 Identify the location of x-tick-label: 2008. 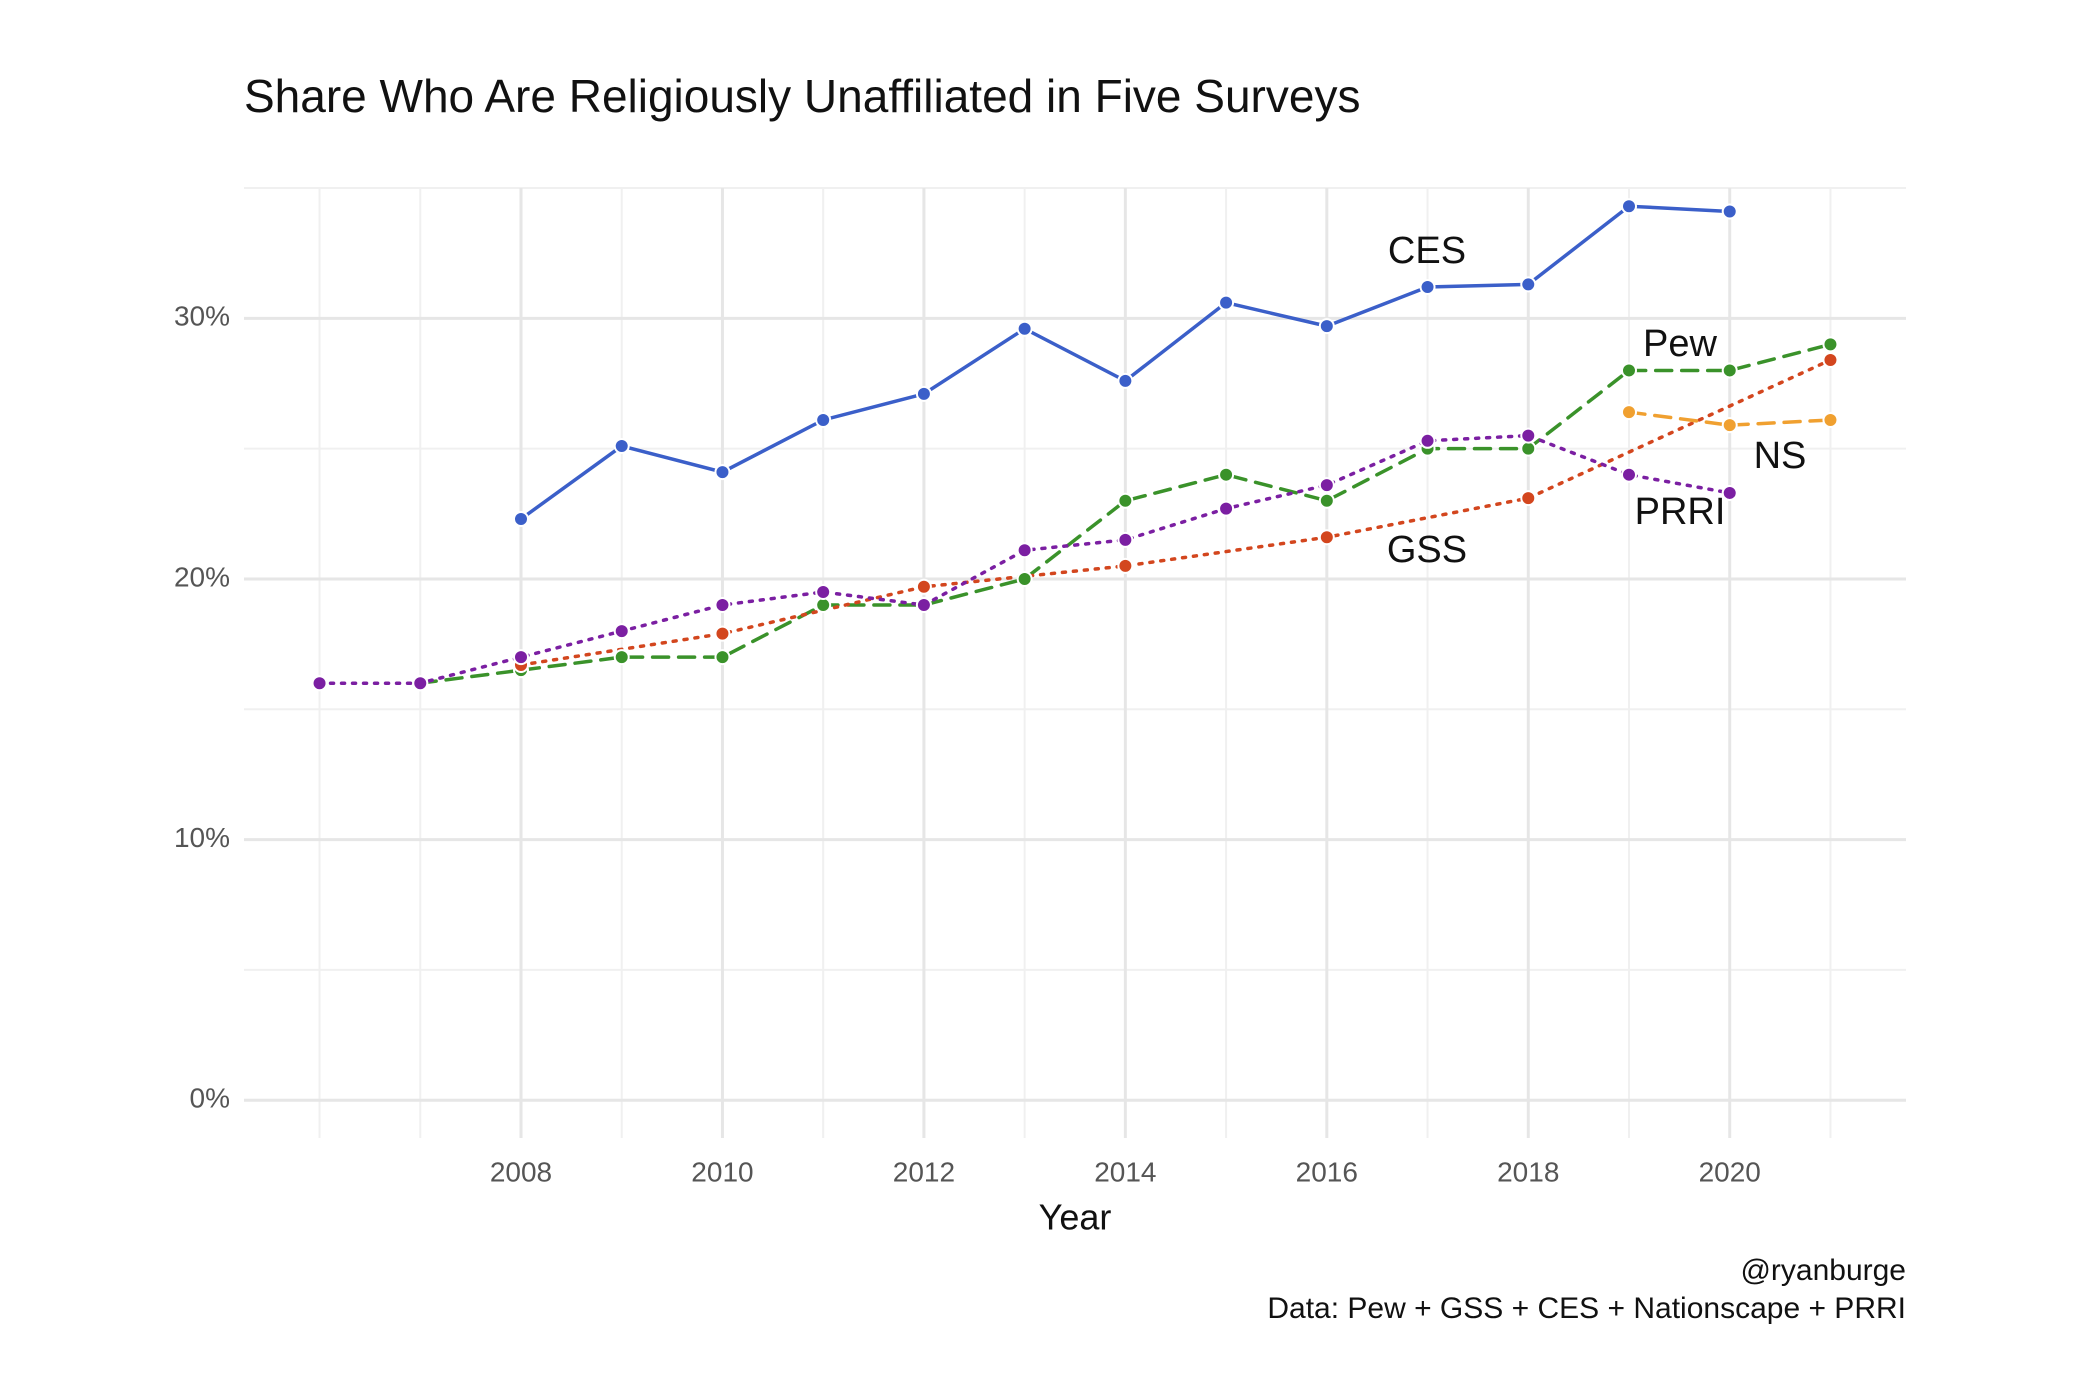
(521, 1171).